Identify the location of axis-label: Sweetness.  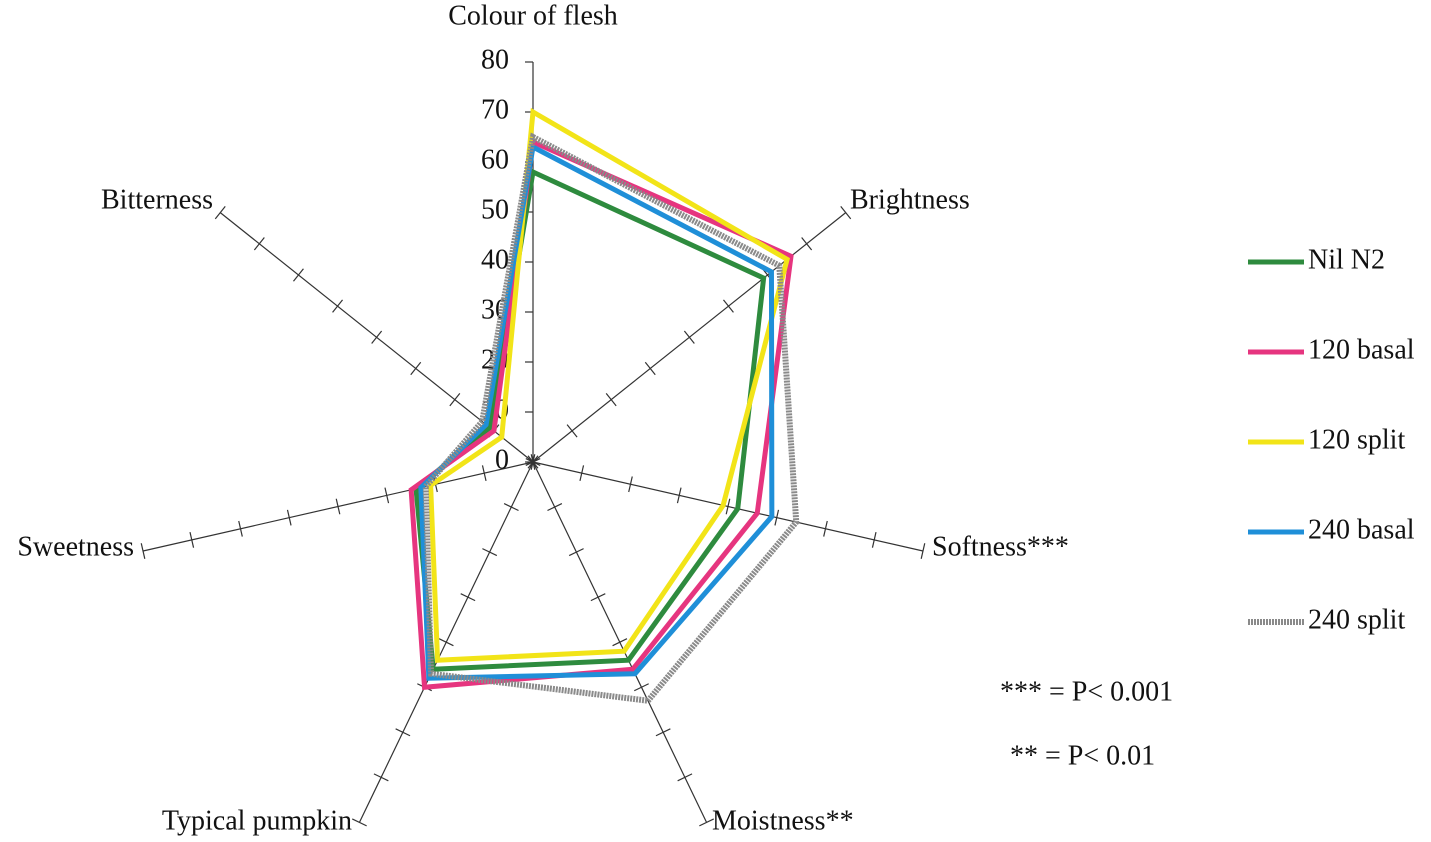
(75, 546).